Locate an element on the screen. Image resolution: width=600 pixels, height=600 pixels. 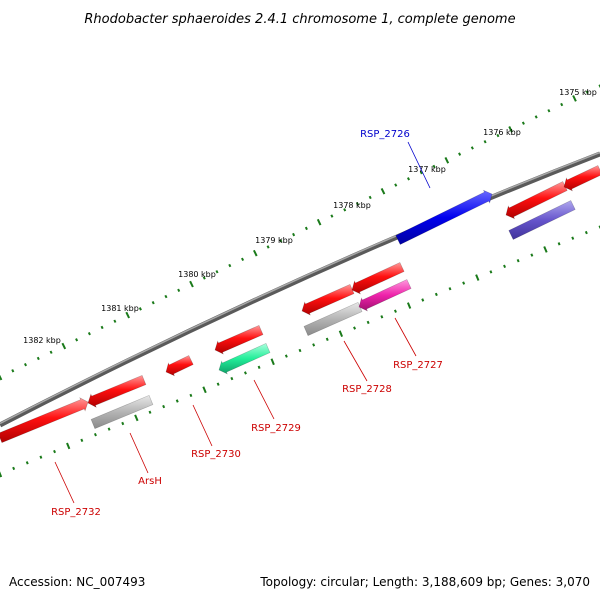
tick-label: 1381 kbp is located at coordinates (120, 308).